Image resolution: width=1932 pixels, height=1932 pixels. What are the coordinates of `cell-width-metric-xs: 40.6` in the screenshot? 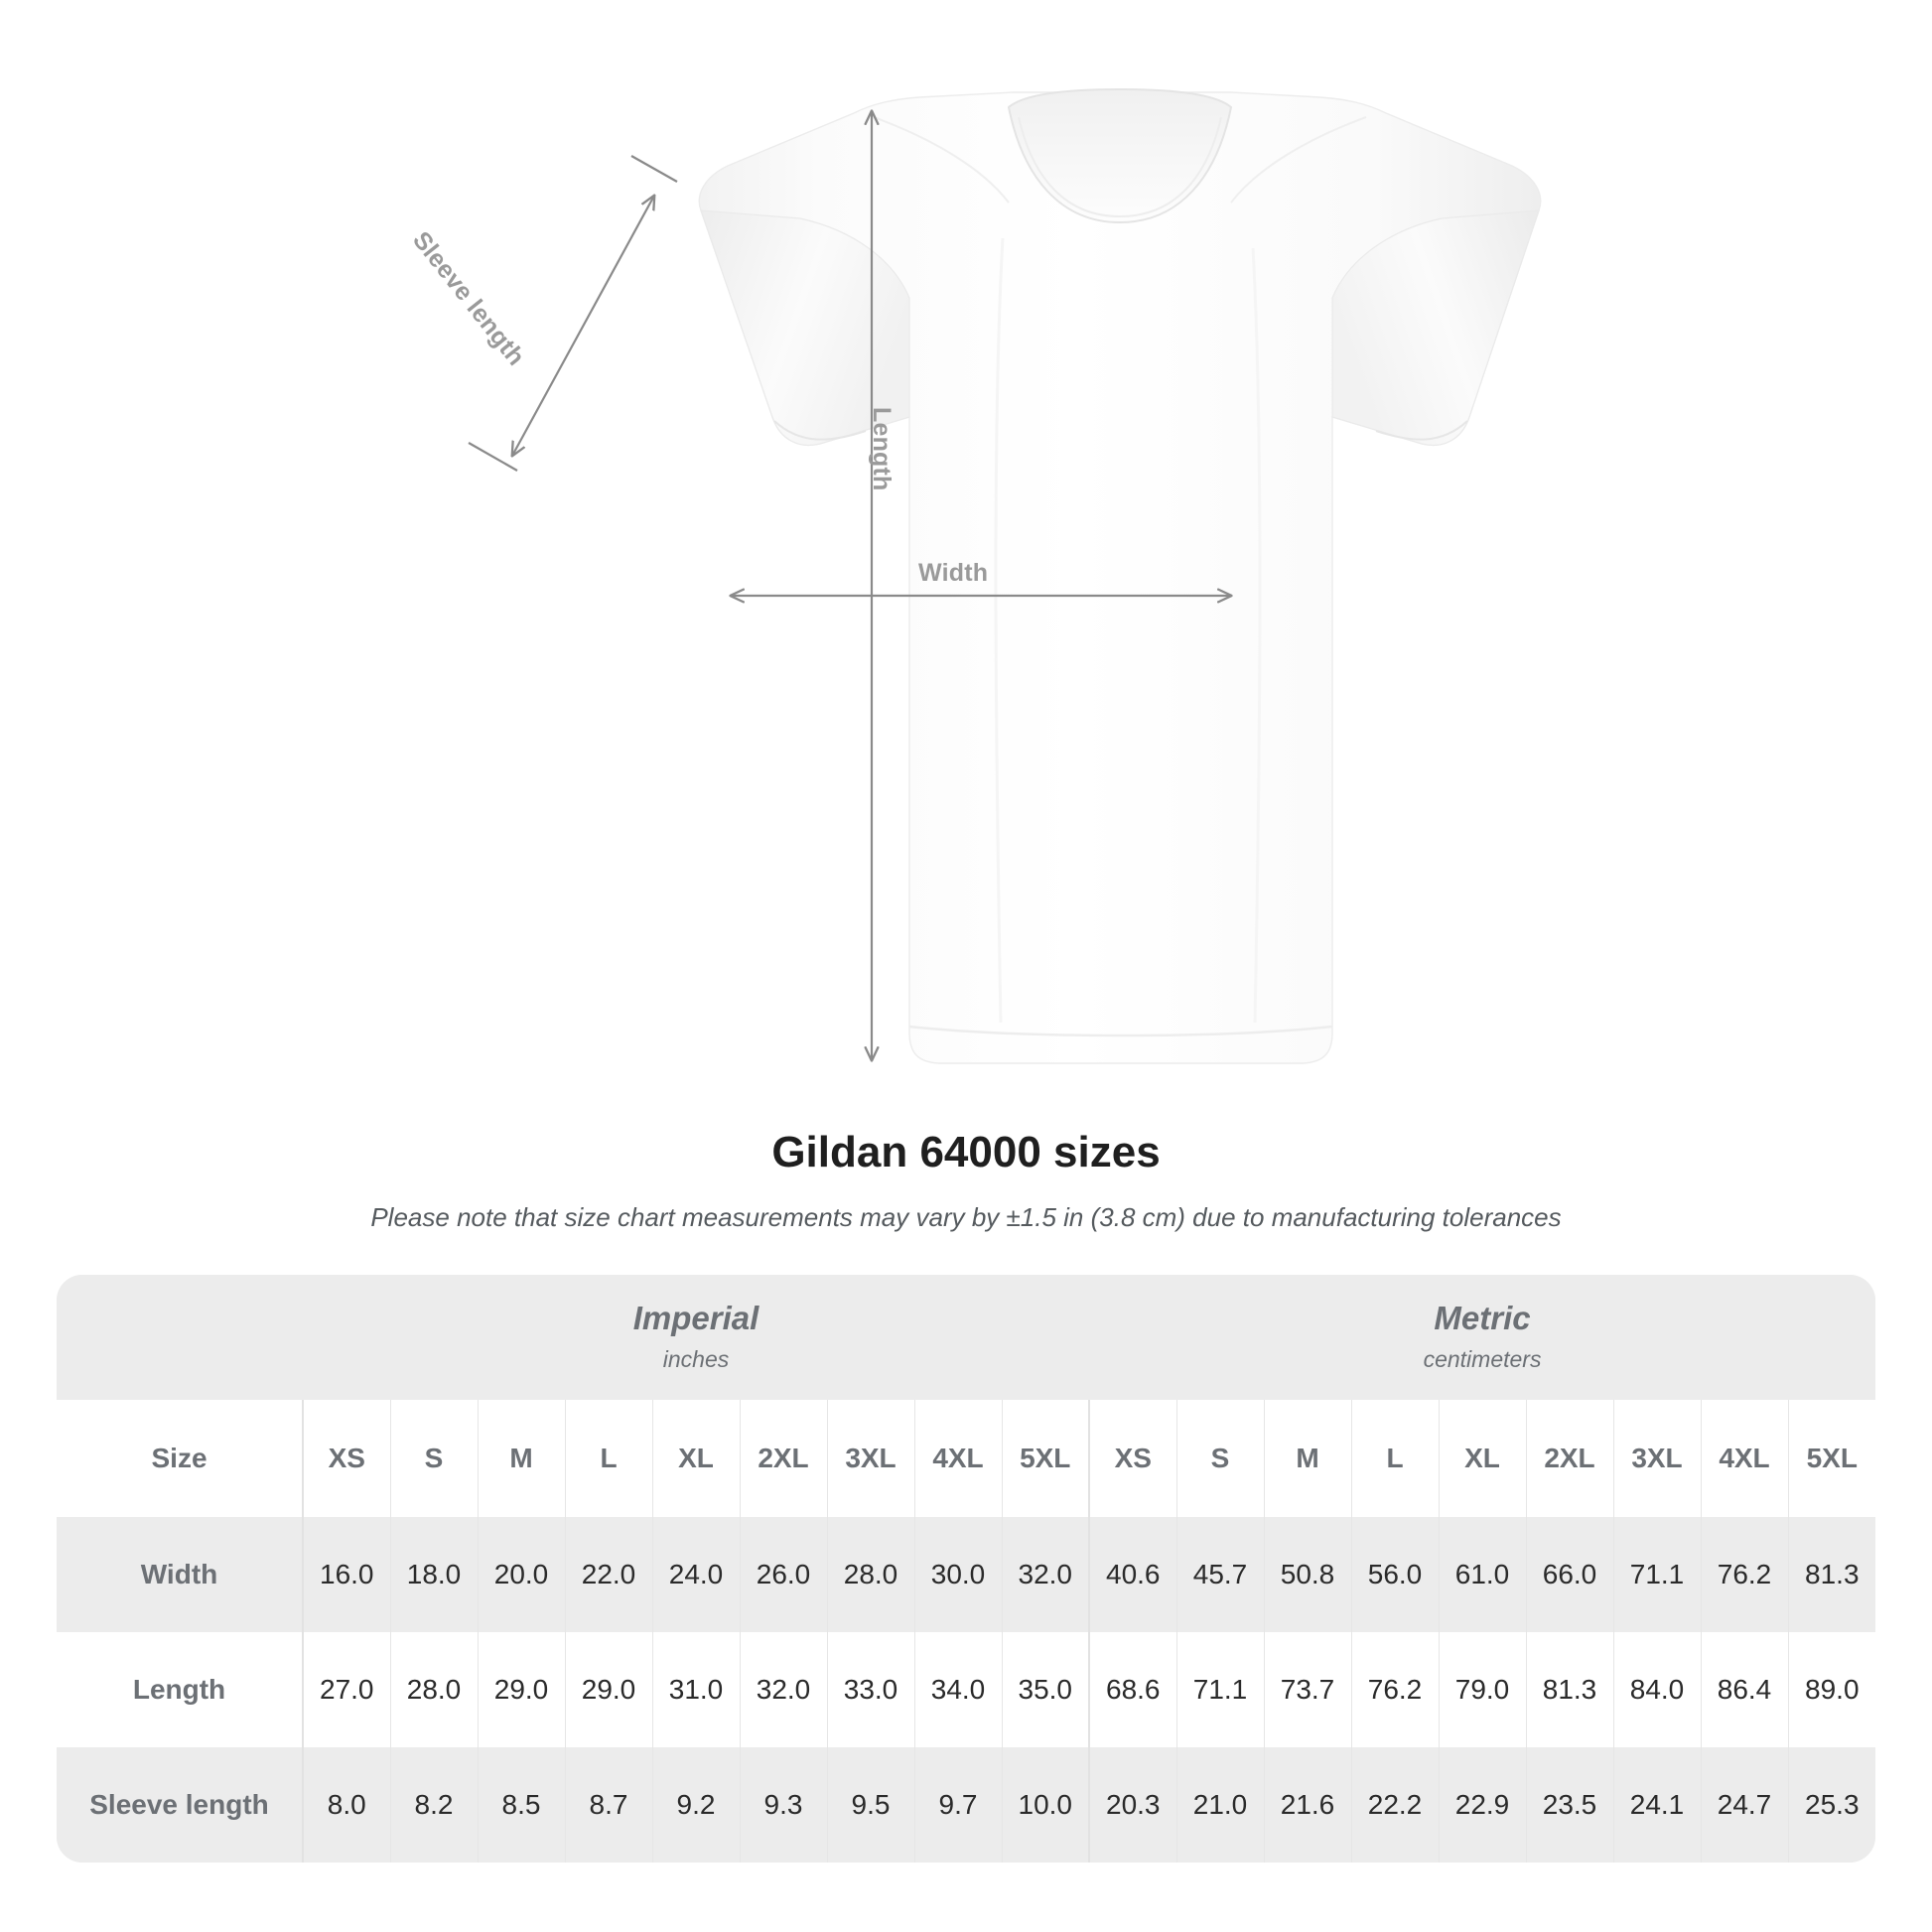 It's located at (1132, 1575).